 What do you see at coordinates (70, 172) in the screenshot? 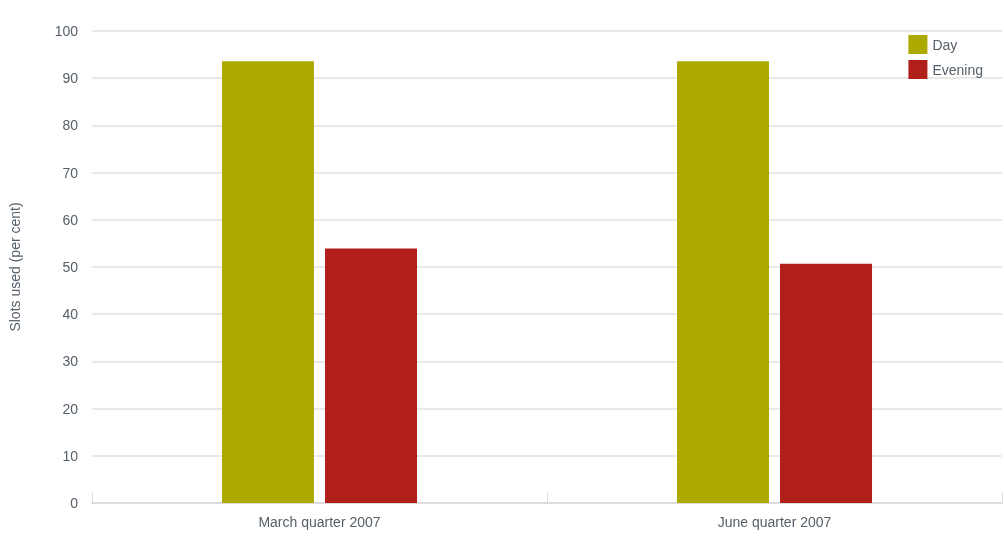
I see `y-tick-label: 70` at bounding box center [70, 172].